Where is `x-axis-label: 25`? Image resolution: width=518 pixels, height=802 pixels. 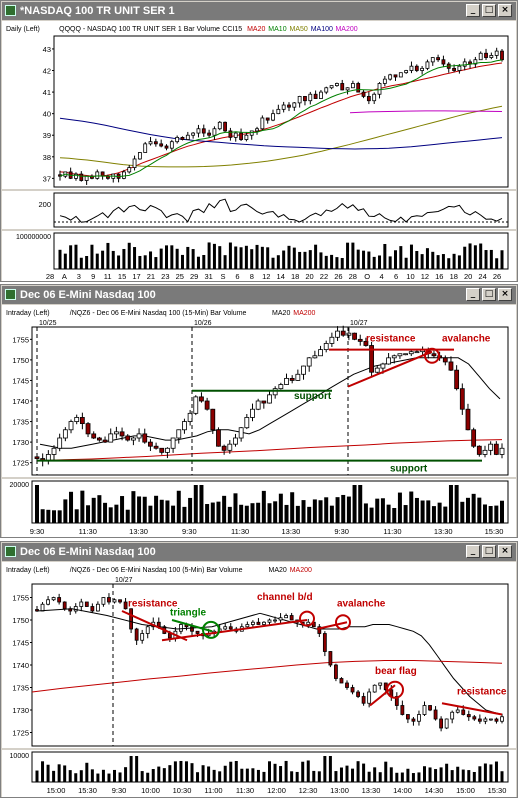
x-axis-label: 25 is located at coordinates (180, 276).